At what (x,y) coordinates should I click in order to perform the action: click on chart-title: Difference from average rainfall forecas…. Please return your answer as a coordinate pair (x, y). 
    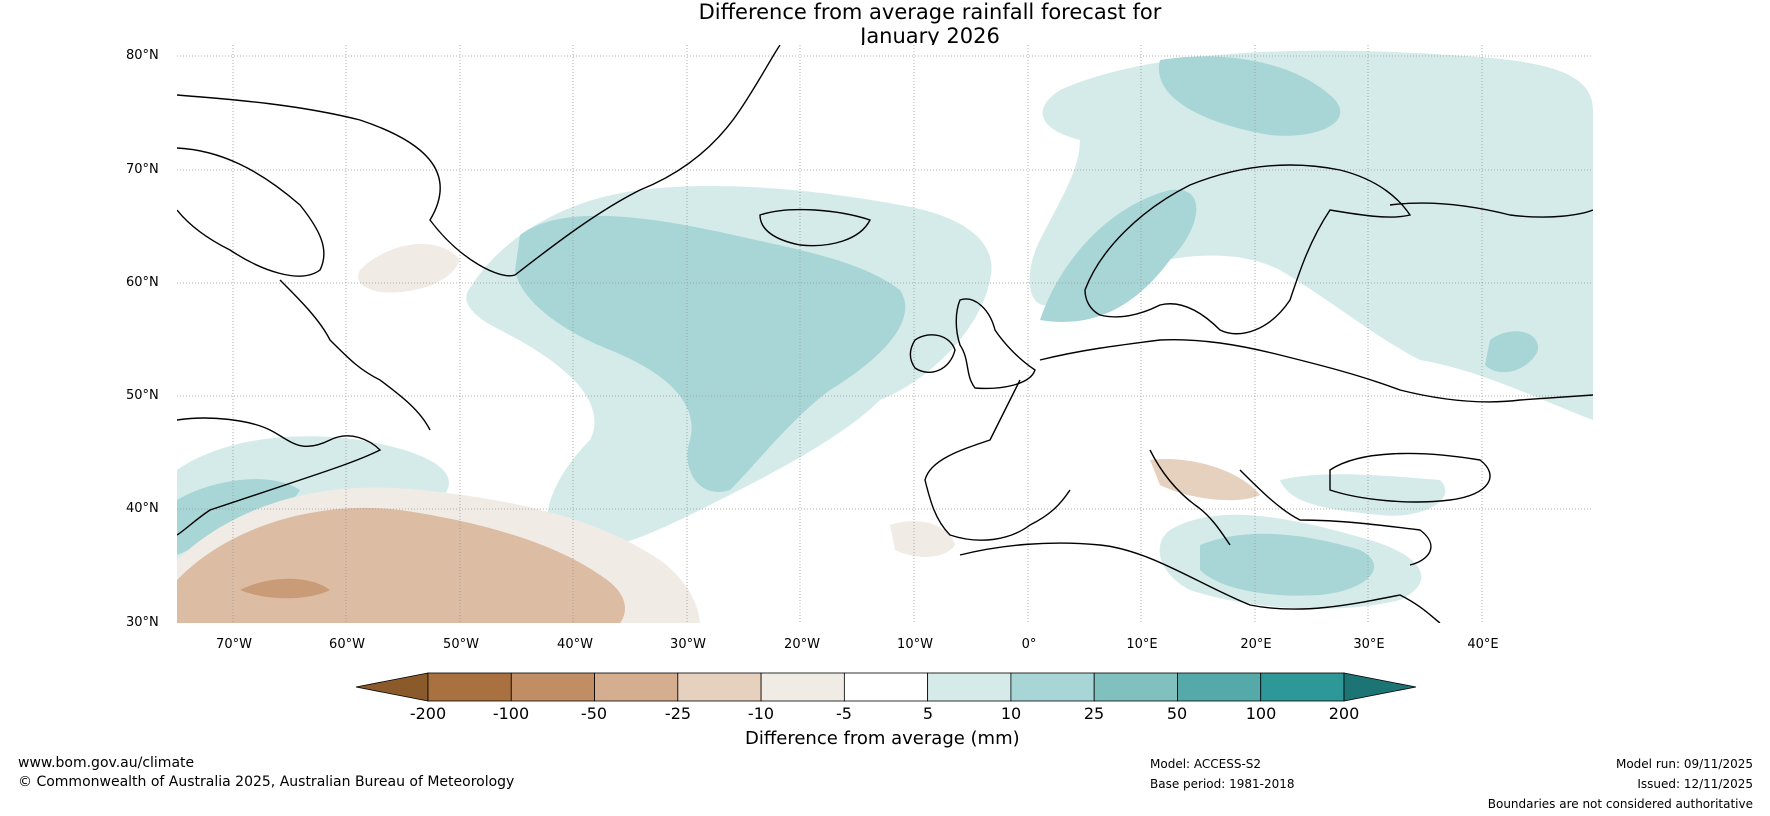
    Looking at the image, I should click on (930, 24).